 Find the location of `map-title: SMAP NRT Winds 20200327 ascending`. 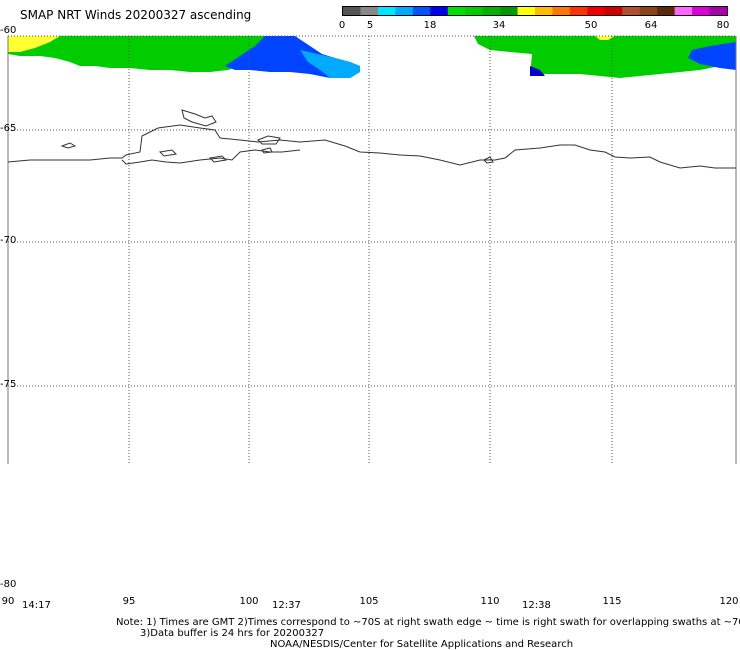

map-title: SMAP NRT Winds 20200327 ascending is located at coordinates (136, 15).